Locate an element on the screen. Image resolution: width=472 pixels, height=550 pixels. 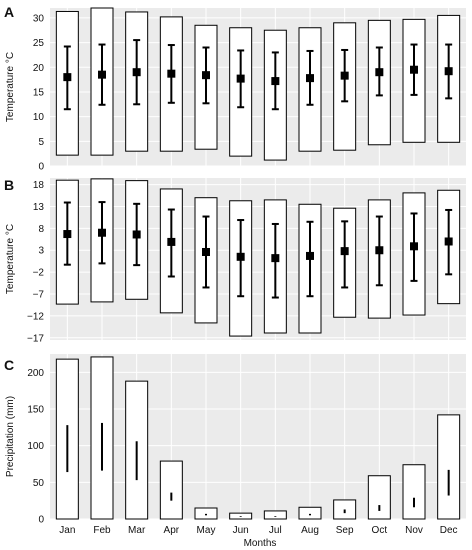
y-tick-label: −2 is located at coordinates (39, 273).